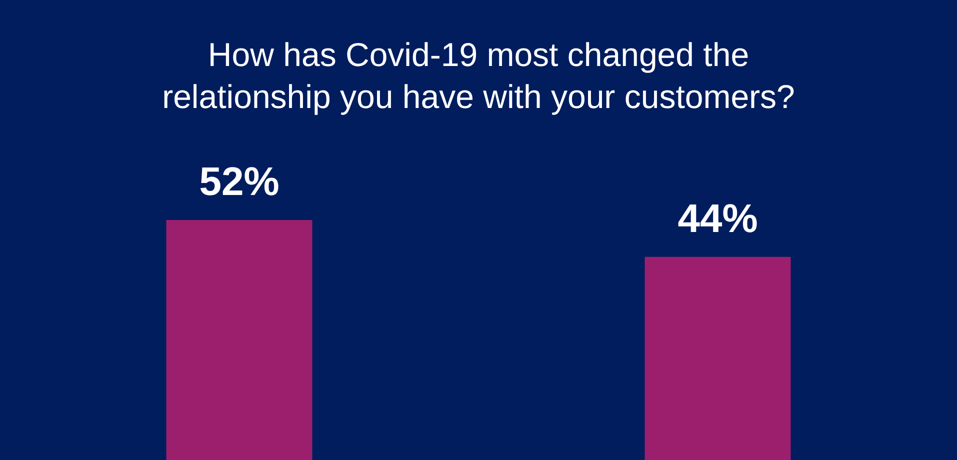 This screenshot has height=460, width=957. I want to click on data-label: 52%, so click(239, 182).